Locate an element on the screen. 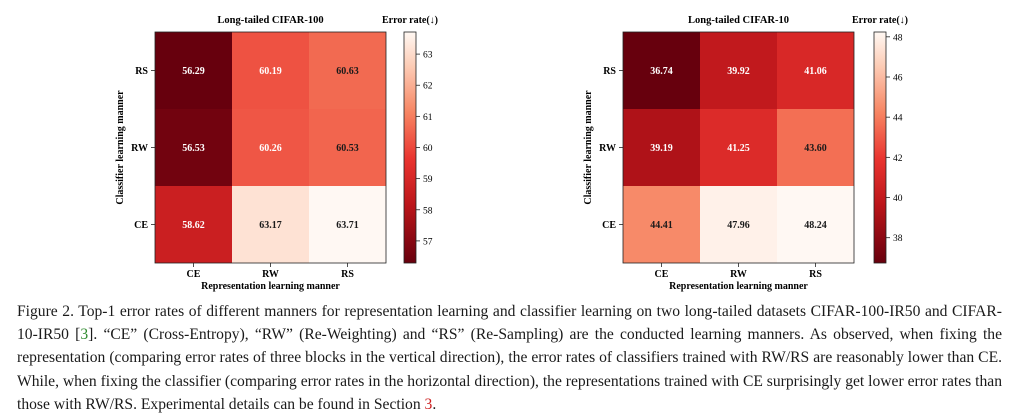  colorbar-tick-label: 60 is located at coordinates (428, 149).